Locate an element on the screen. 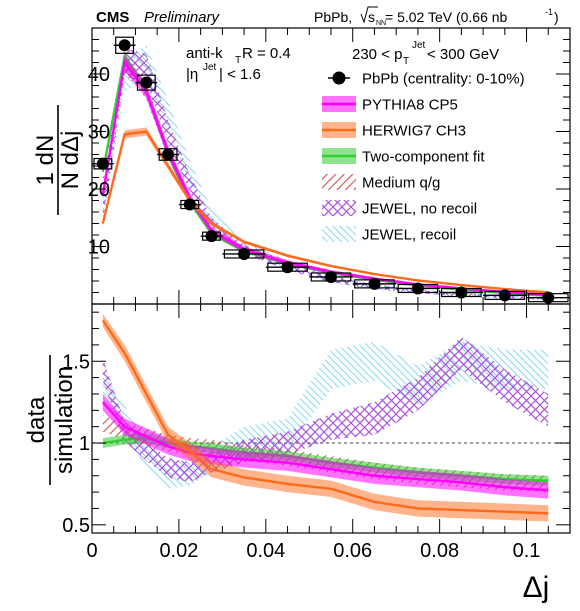 This screenshot has width=580, height=611. x-tick-label: 0.08 is located at coordinates (439, 551).